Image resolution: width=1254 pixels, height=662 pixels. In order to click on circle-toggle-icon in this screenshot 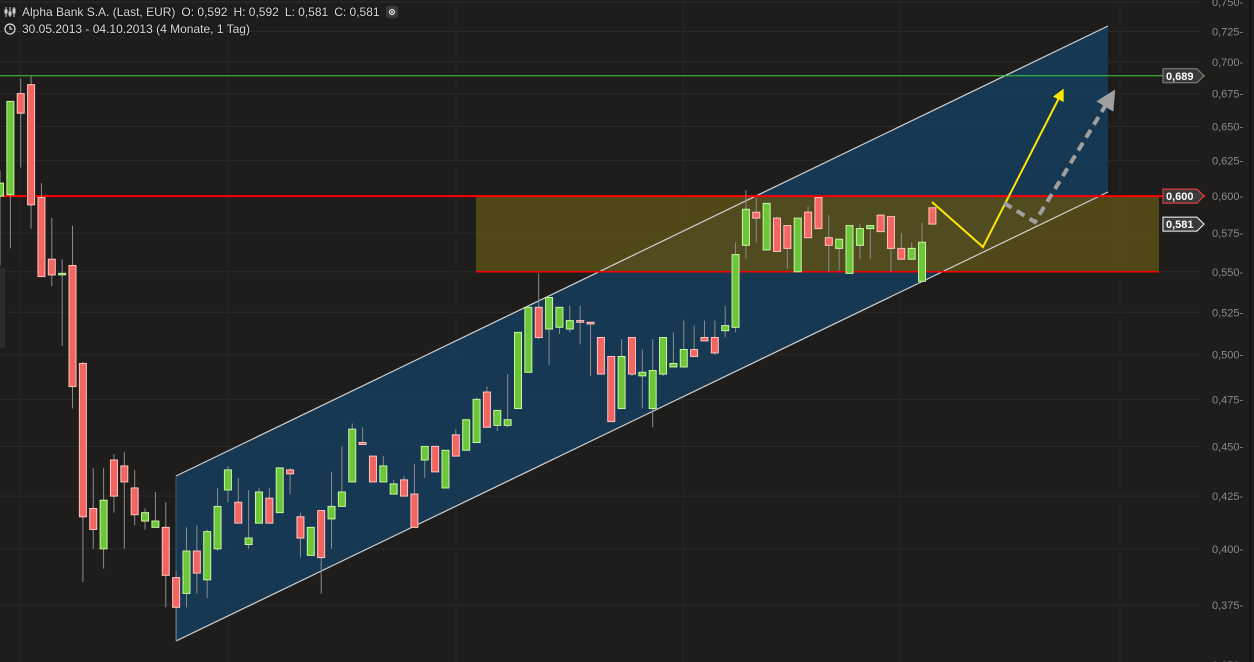, I will do `click(391, 12)`.